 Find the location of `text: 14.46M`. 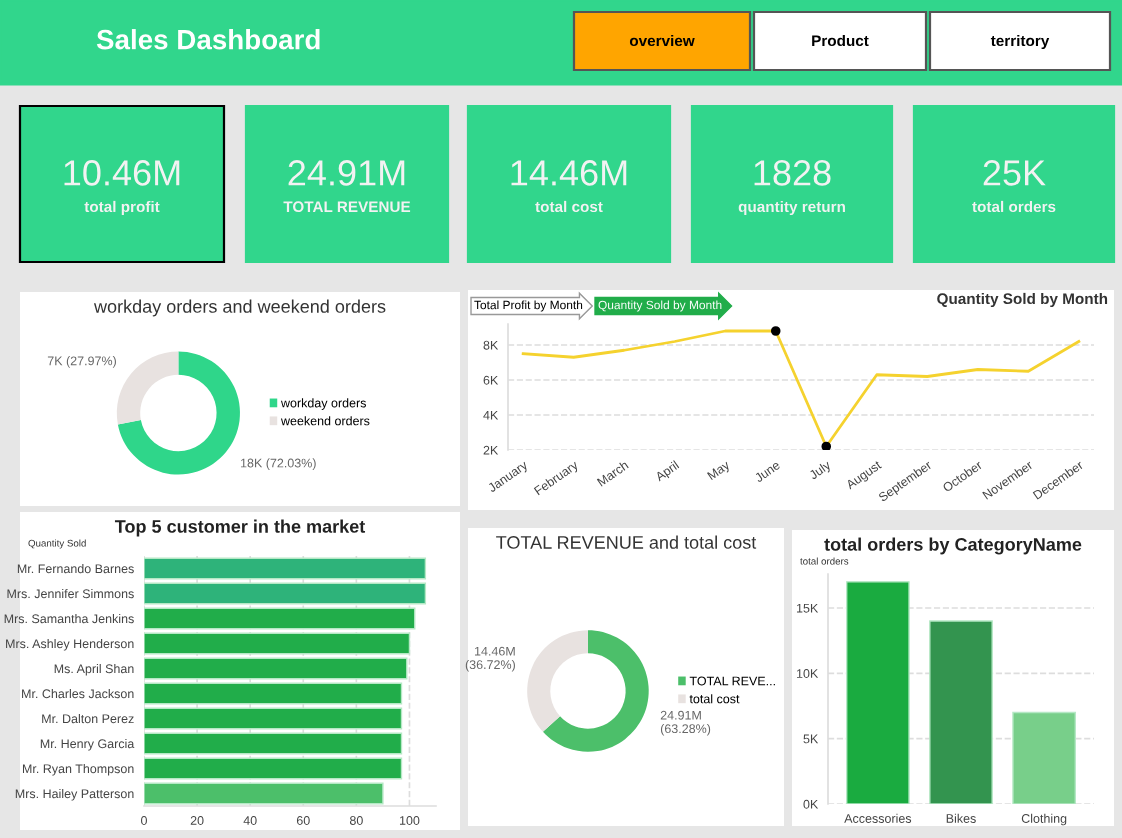

text: 14.46M is located at coordinates (569, 173).